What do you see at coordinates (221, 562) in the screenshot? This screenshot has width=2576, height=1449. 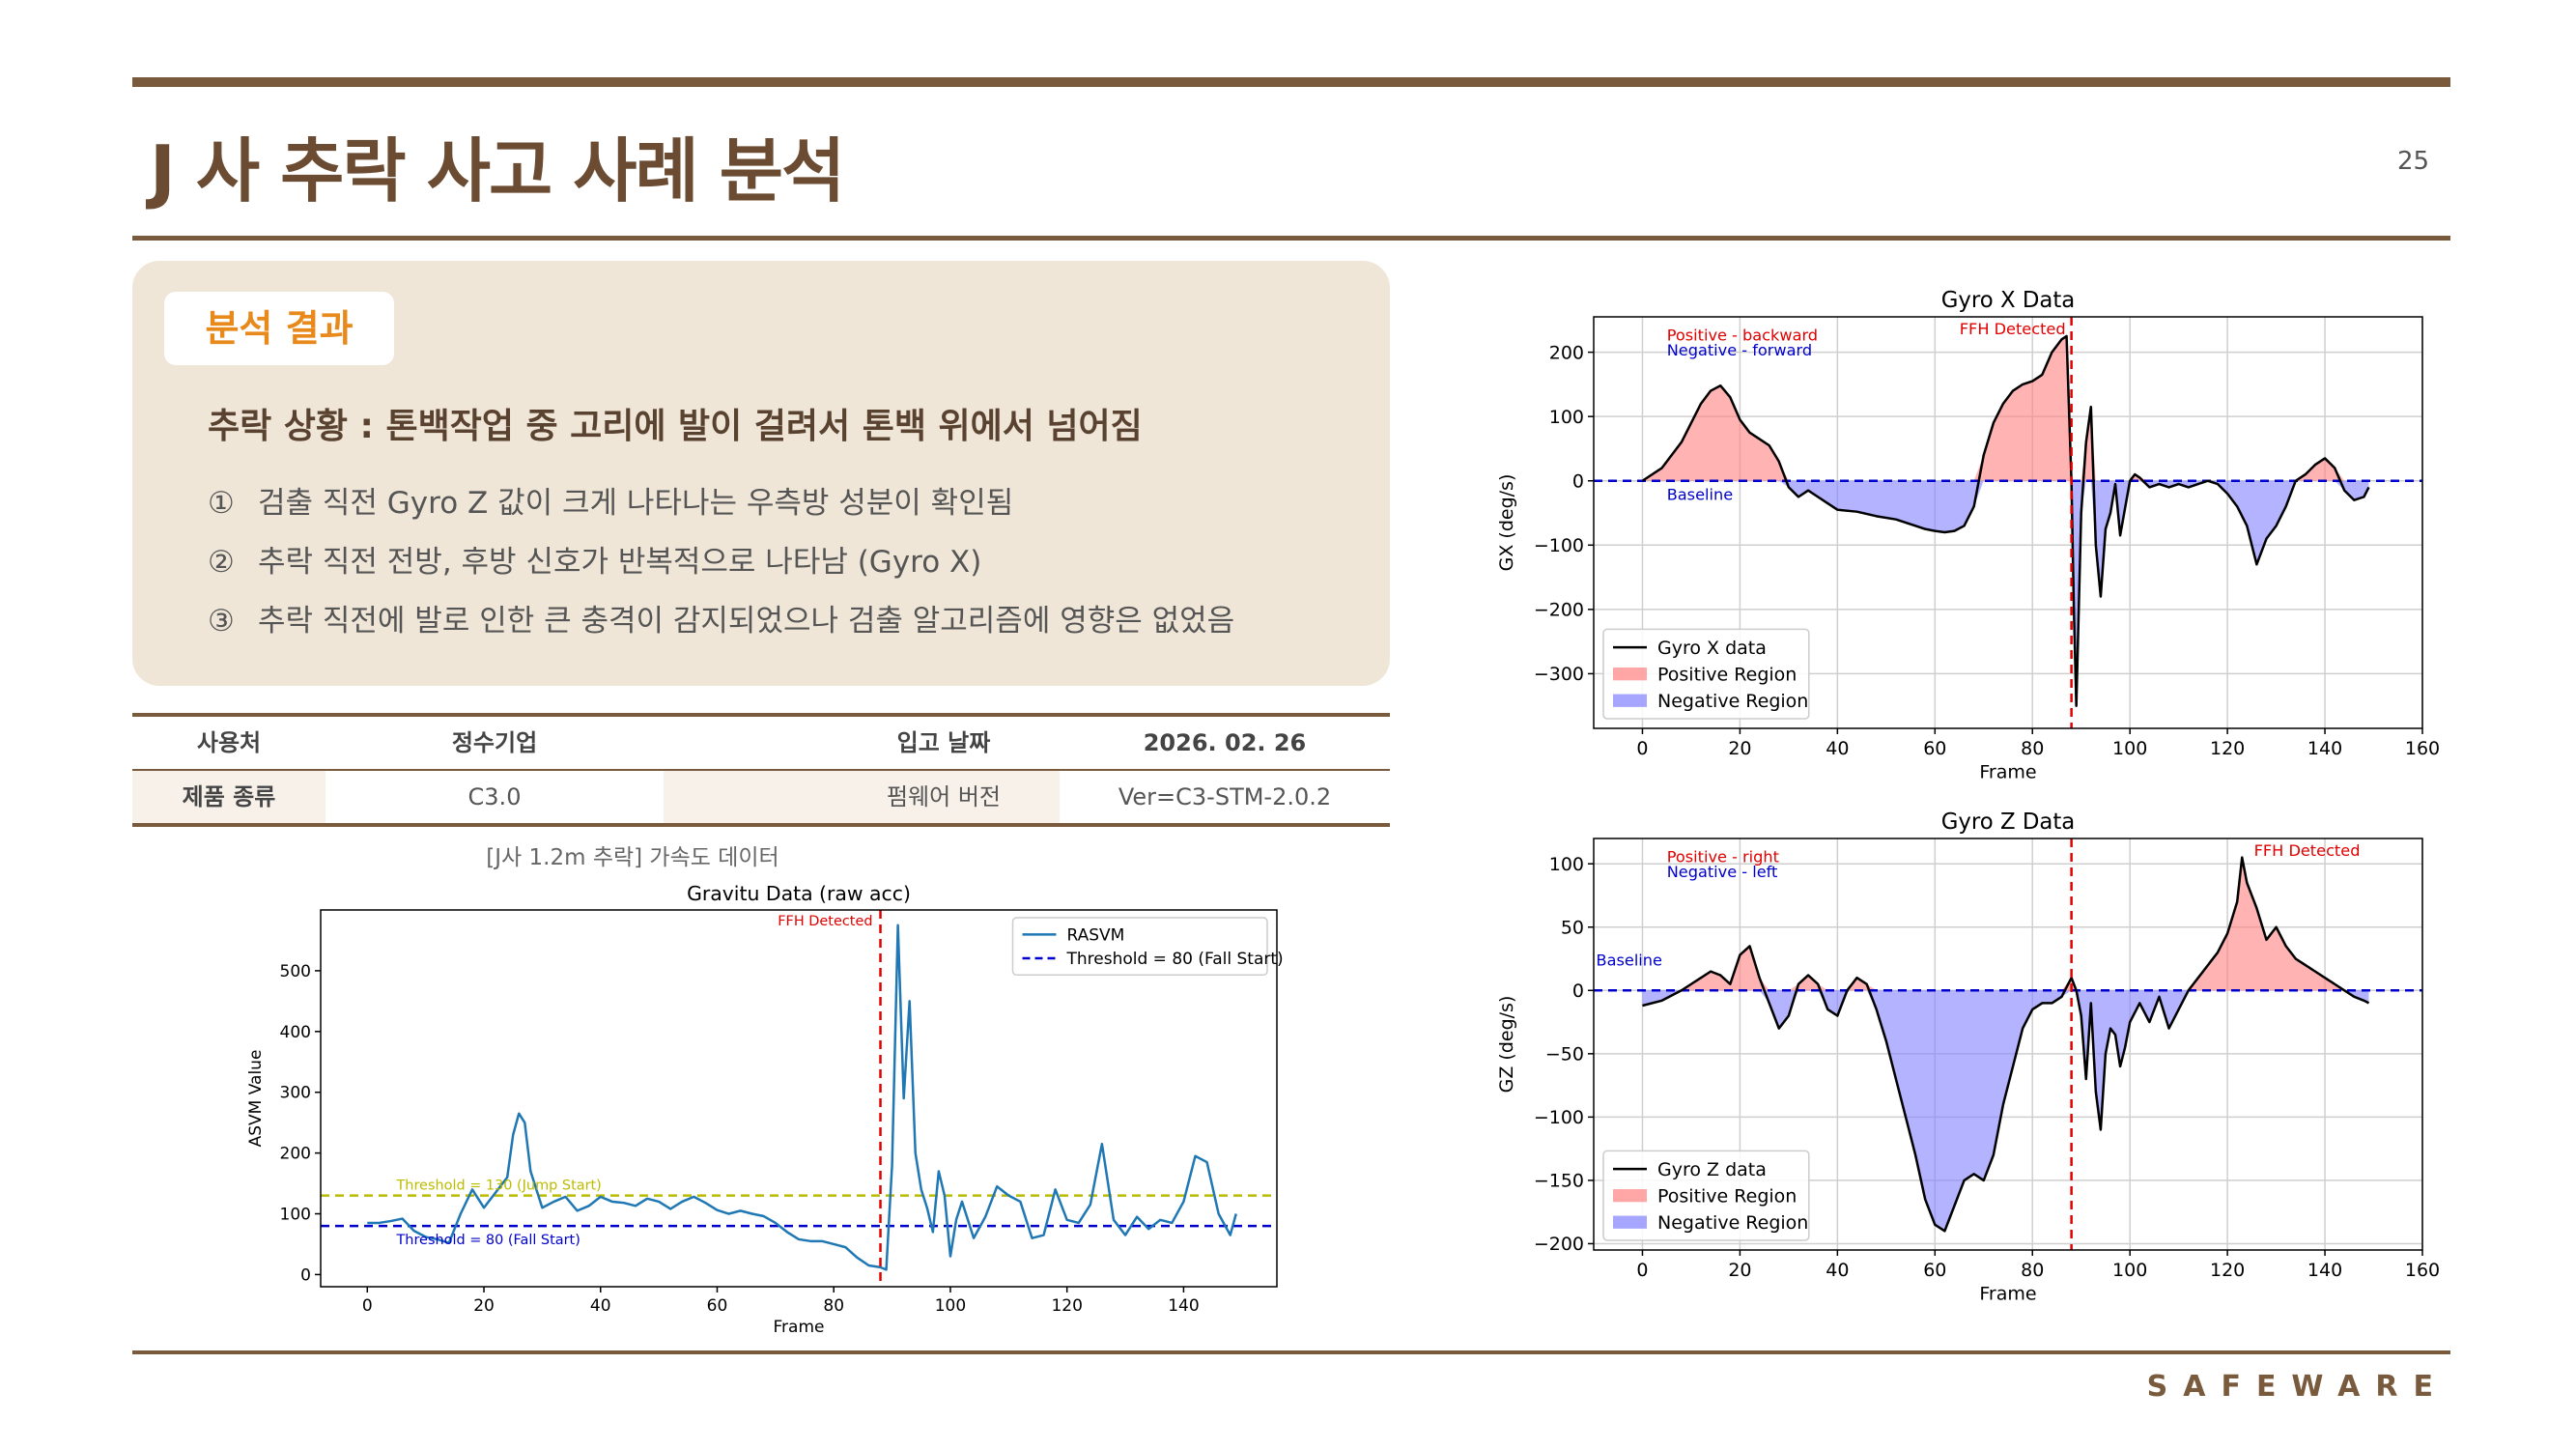 I see `finding-number: ②` at bounding box center [221, 562].